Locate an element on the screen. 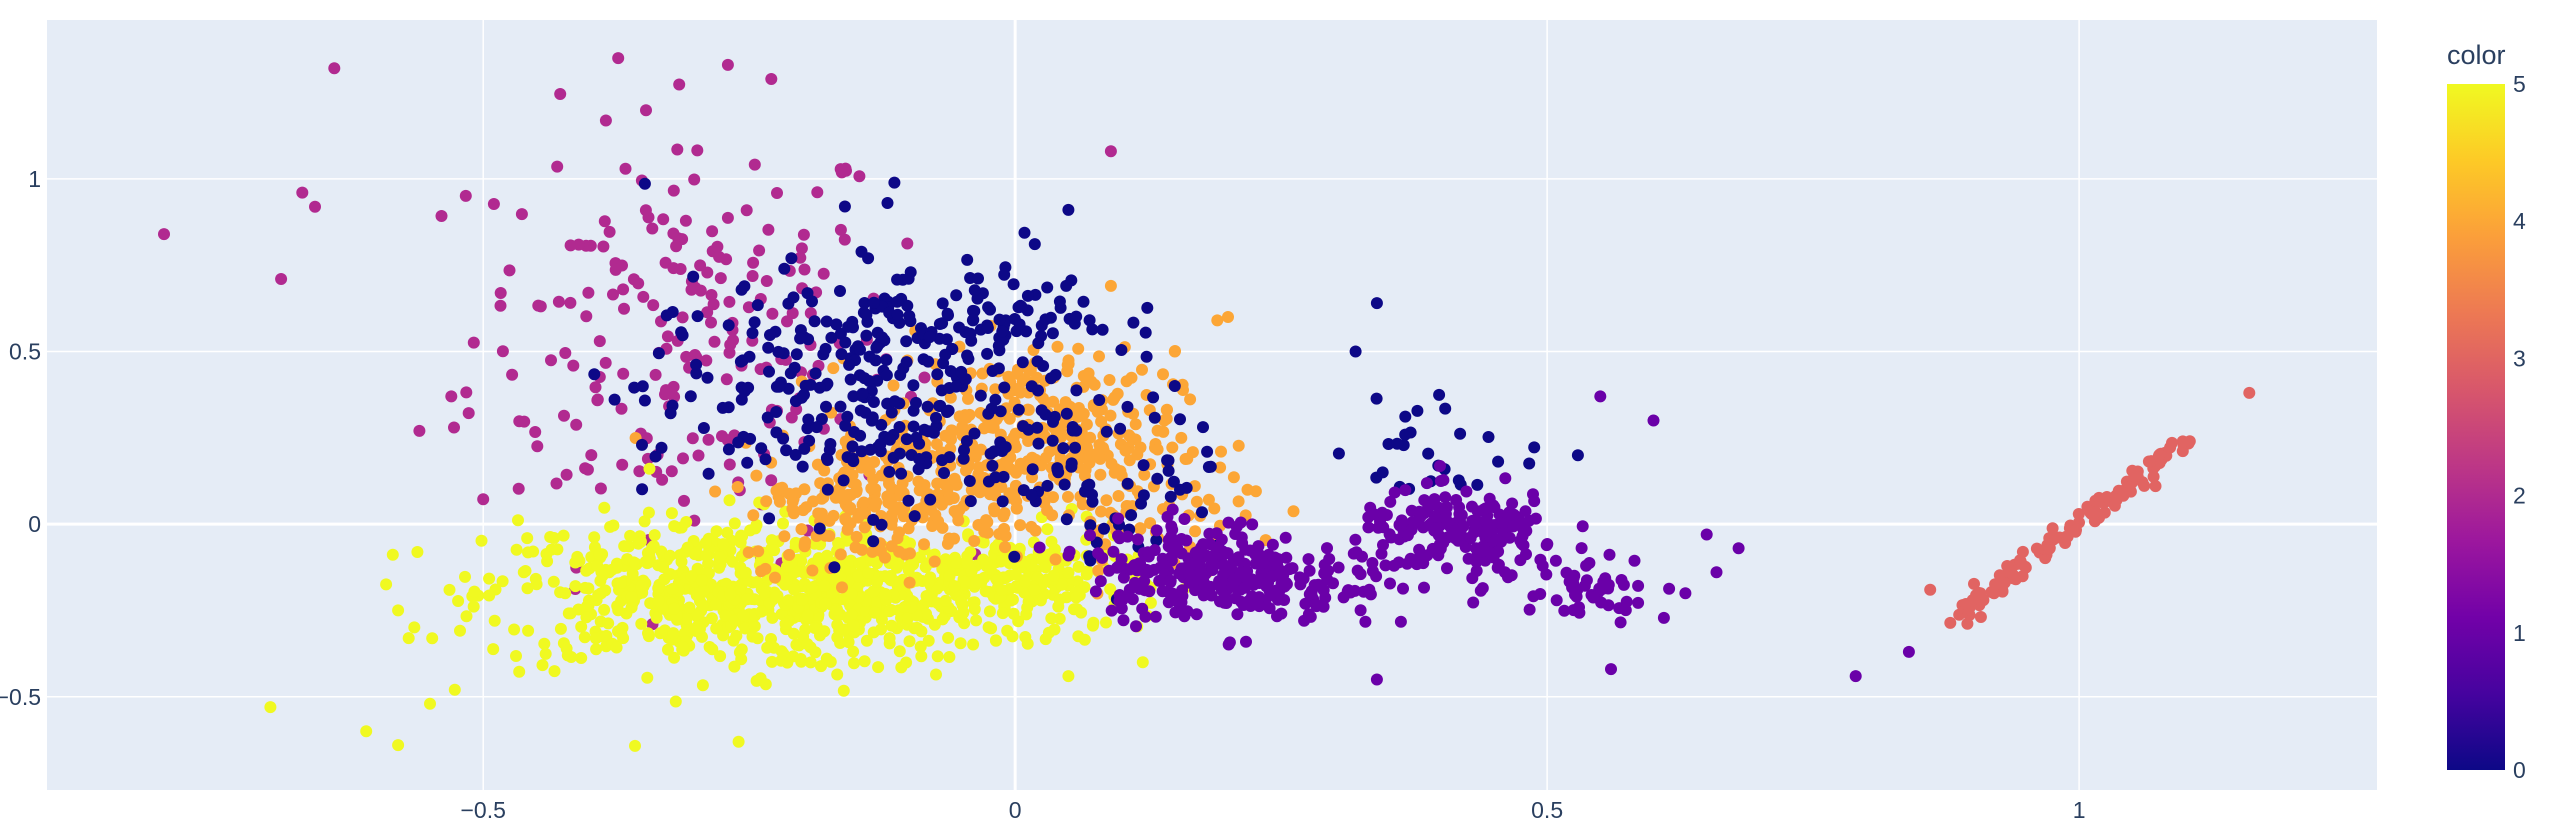 Image resolution: width=2554 pixels, height=832 pixels. x-tick-label: 1 is located at coordinates (2079, 810).